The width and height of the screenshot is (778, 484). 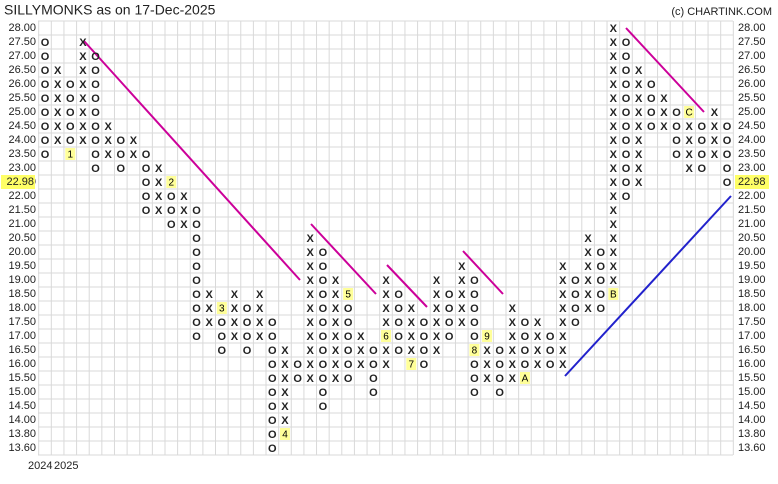 What do you see at coordinates (752, 210) in the screenshot?
I see `y-tick-label-right: 21.50` at bounding box center [752, 210].